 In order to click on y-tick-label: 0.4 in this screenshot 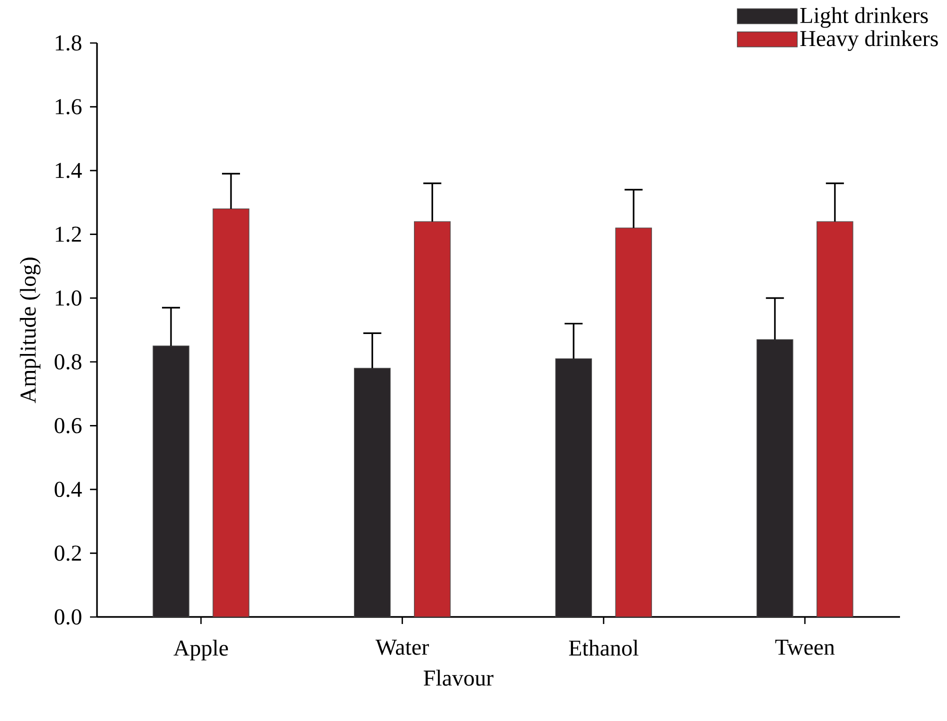, I will do `click(68, 490)`.